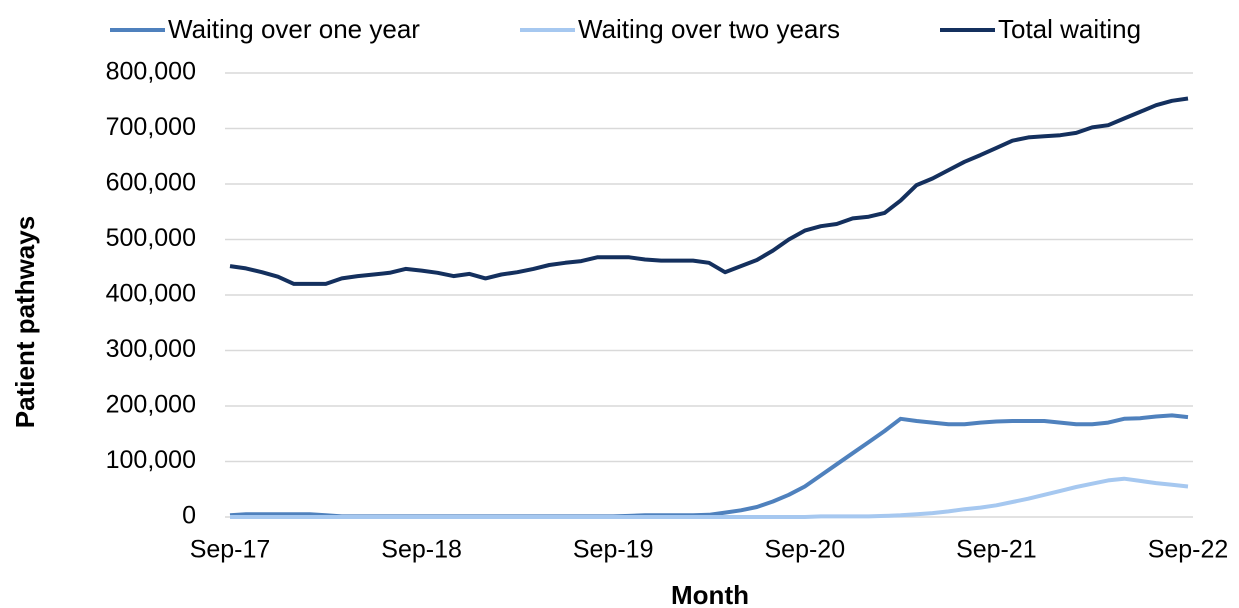  I want to click on y-tick-label: 500,000, so click(151, 238).